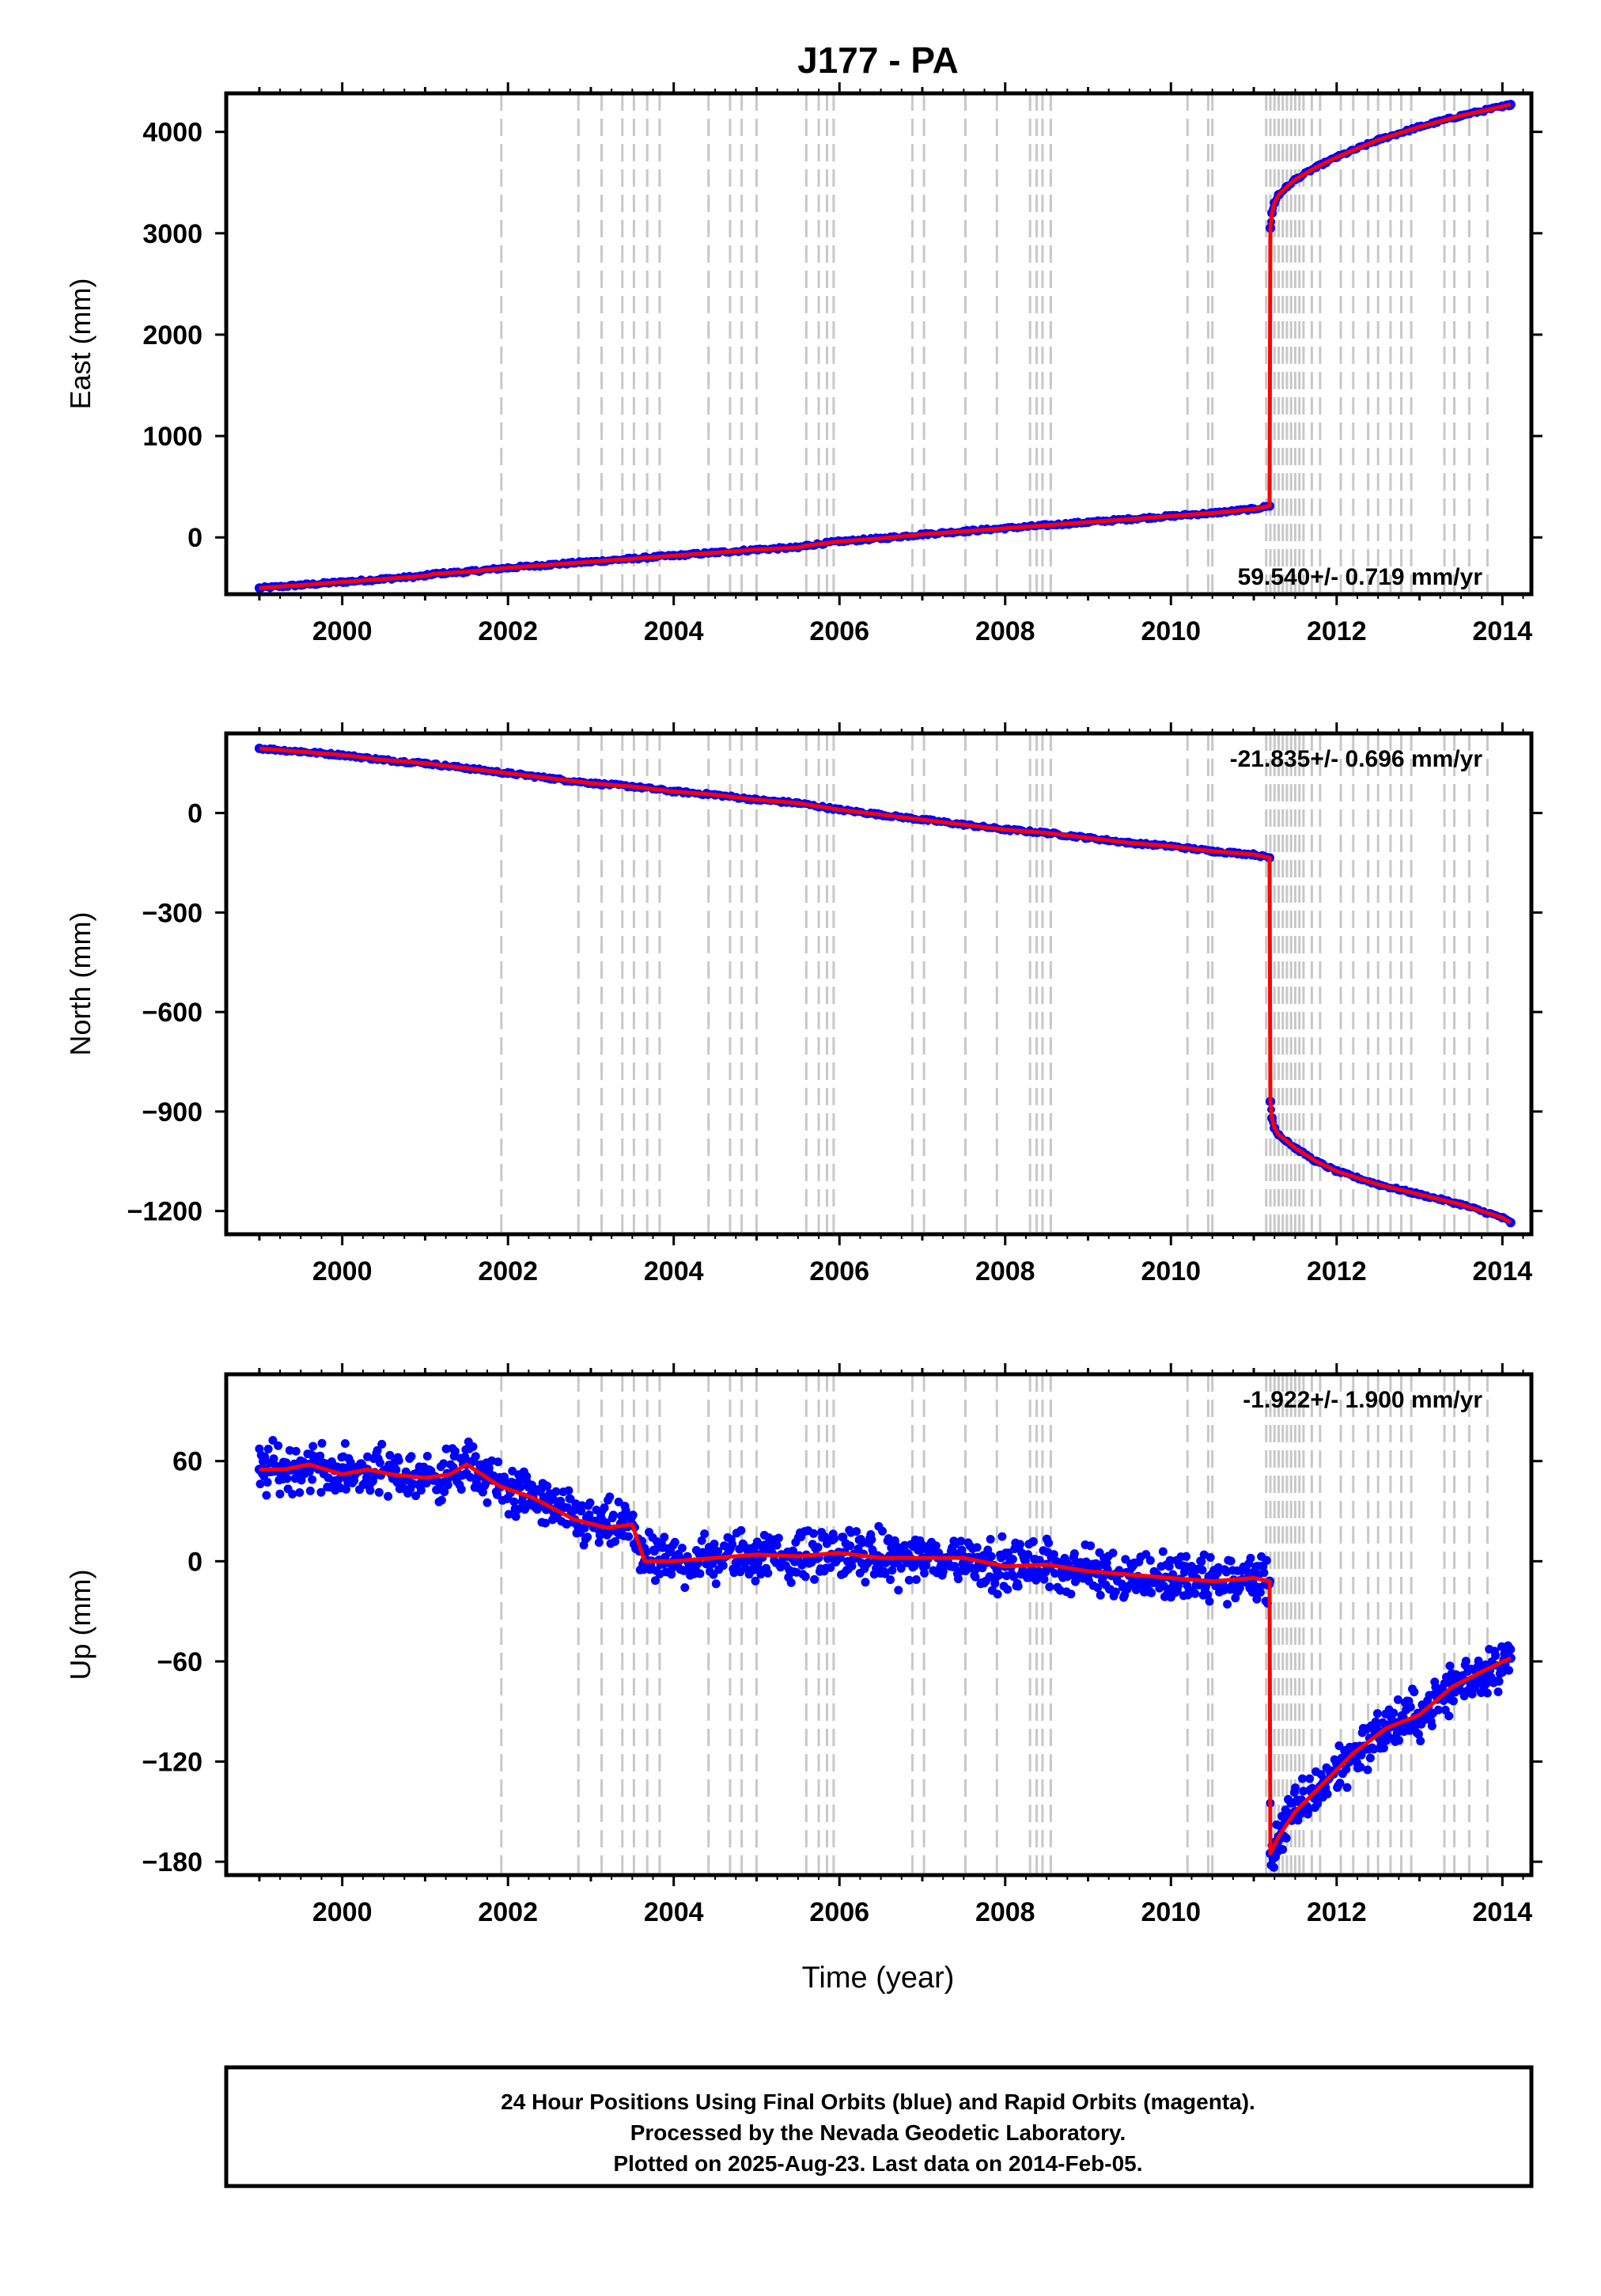 The height and width of the screenshot is (2296, 1601). Describe the element at coordinates (839, 1912) in the screenshot. I see `up-x-tick-label: 2006` at that location.